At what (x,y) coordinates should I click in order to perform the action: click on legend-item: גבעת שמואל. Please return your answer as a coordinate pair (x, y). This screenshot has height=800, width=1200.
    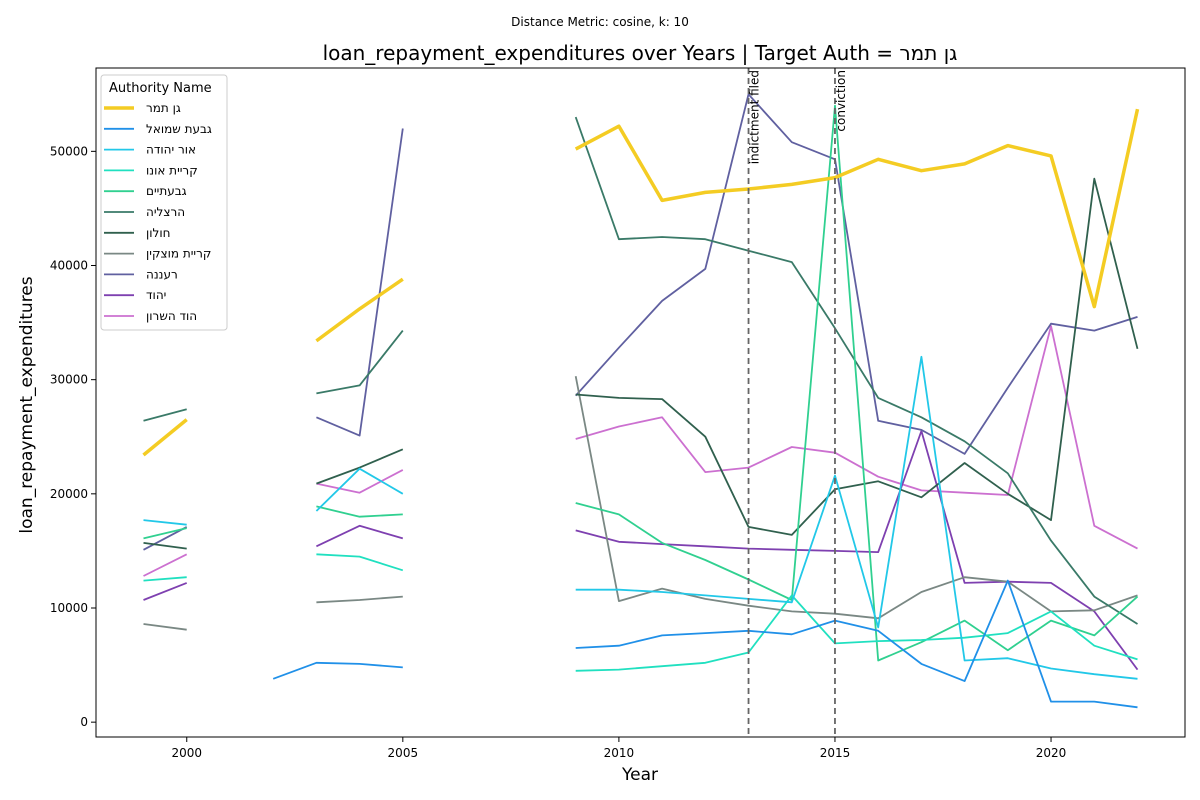
    Looking at the image, I should click on (158, 129).